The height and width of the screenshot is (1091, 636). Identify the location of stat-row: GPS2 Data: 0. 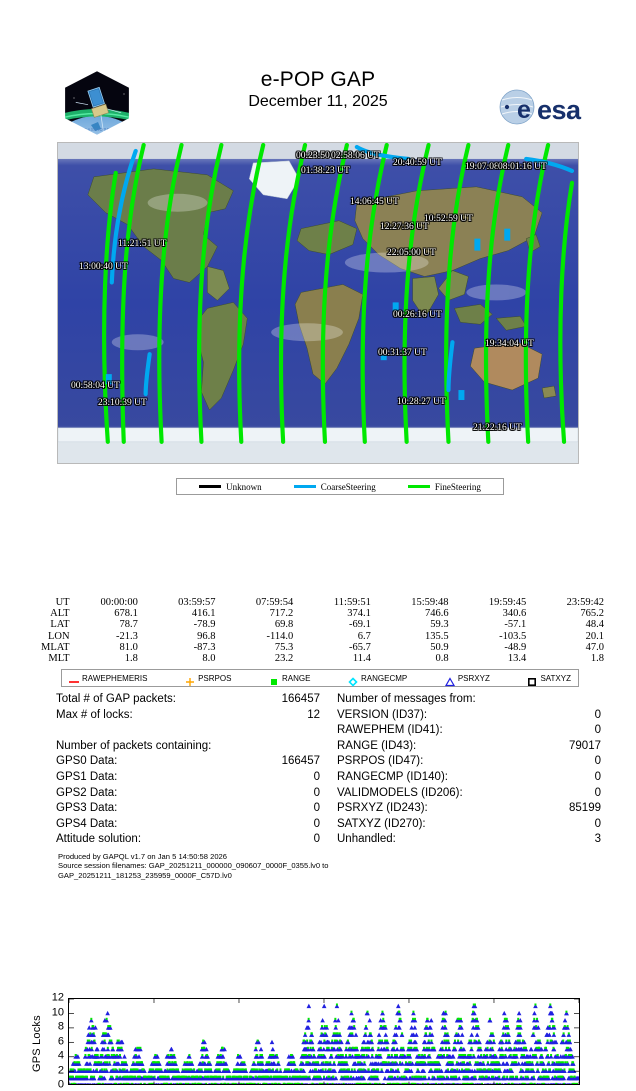
(201, 794).